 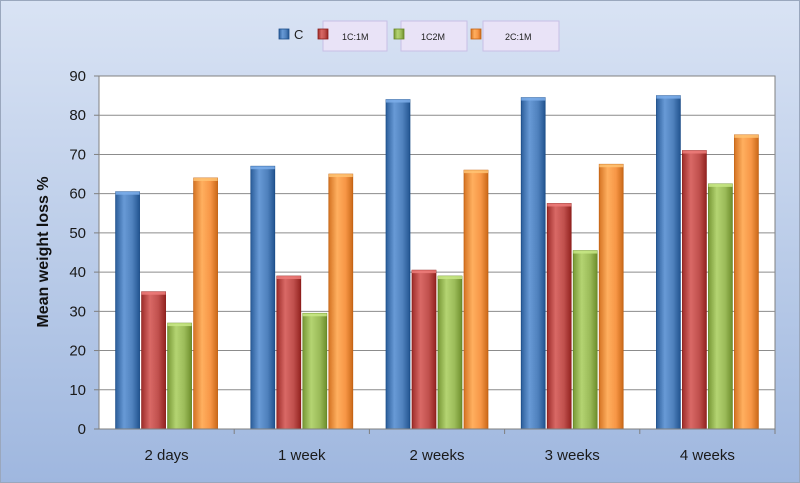 What do you see at coordinates (450, 352) in the screenshot?
I see `bar-1c2m-2-weeks` at bounding box center [450, 352].